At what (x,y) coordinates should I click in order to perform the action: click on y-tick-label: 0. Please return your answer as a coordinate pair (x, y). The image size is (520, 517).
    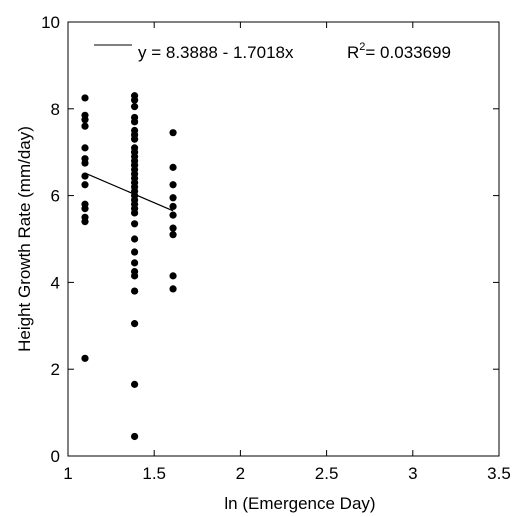
    Looking at the image, I should click on (55, 456).